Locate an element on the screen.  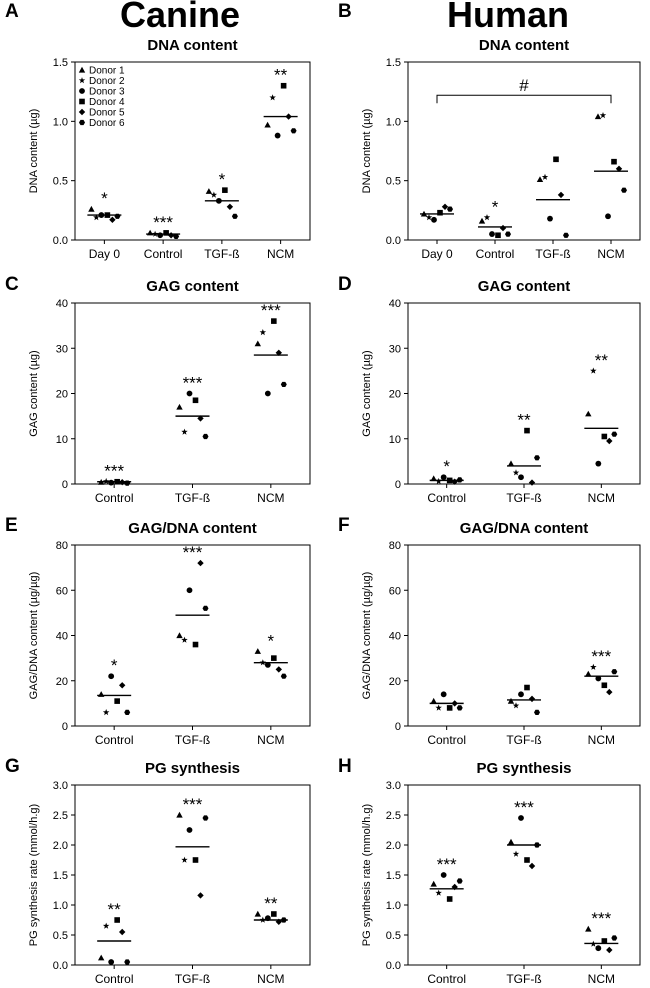
y-tick-label: 1.5 is located at coordinates (60, 876).